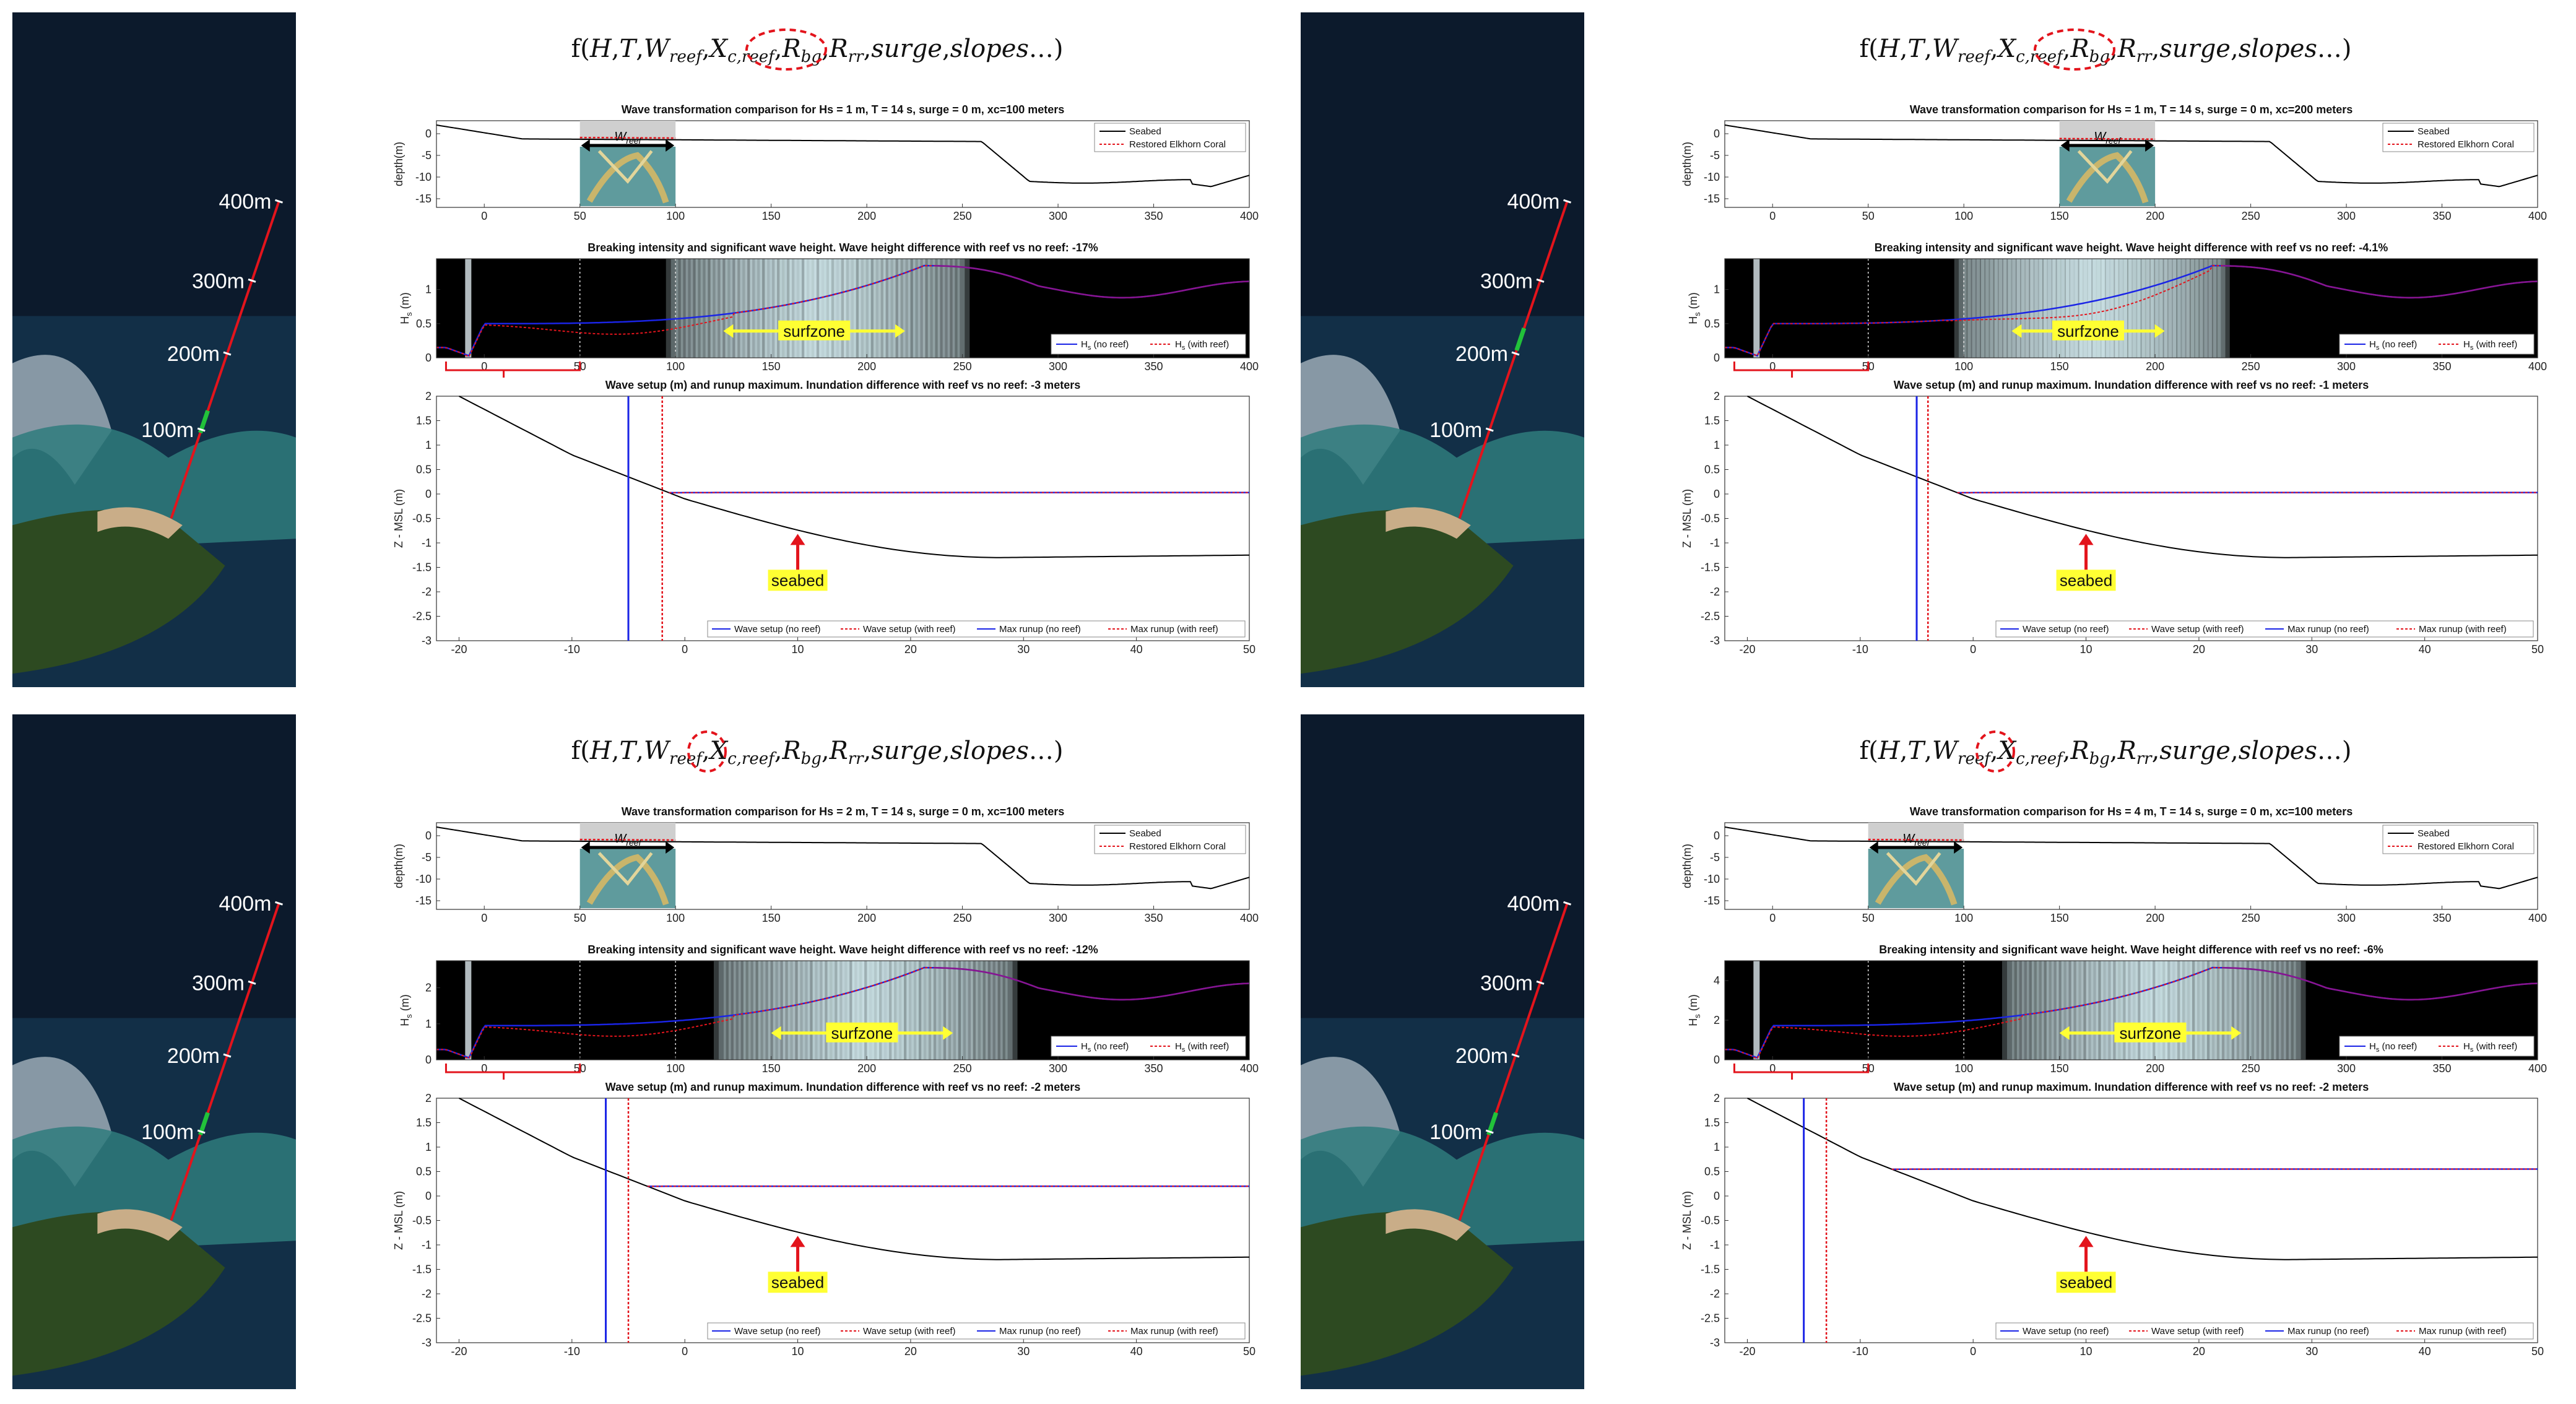  Describe the element at coordinates (627, 178) in the screenshot. I see `coral-branch` at that location.